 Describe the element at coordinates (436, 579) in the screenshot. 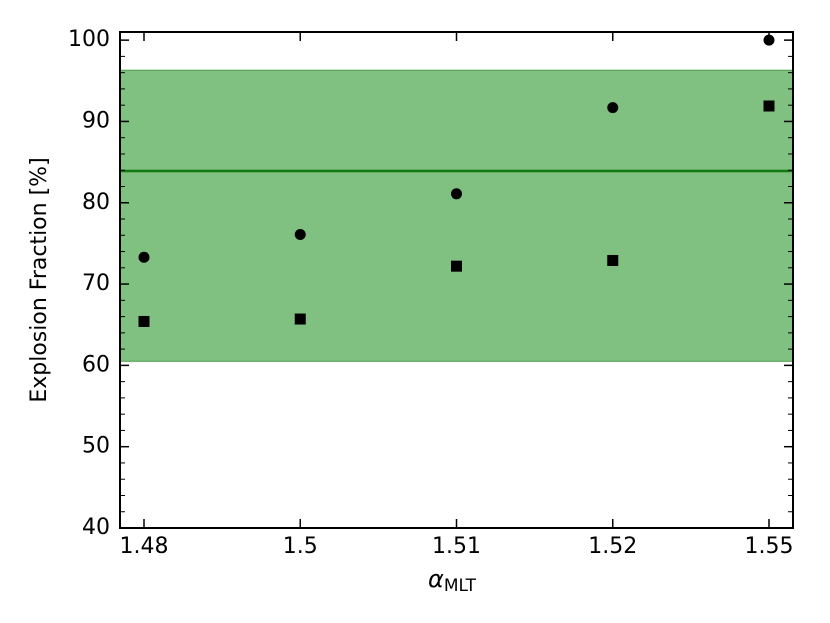

I see `x-label-symbol: α` at that location.